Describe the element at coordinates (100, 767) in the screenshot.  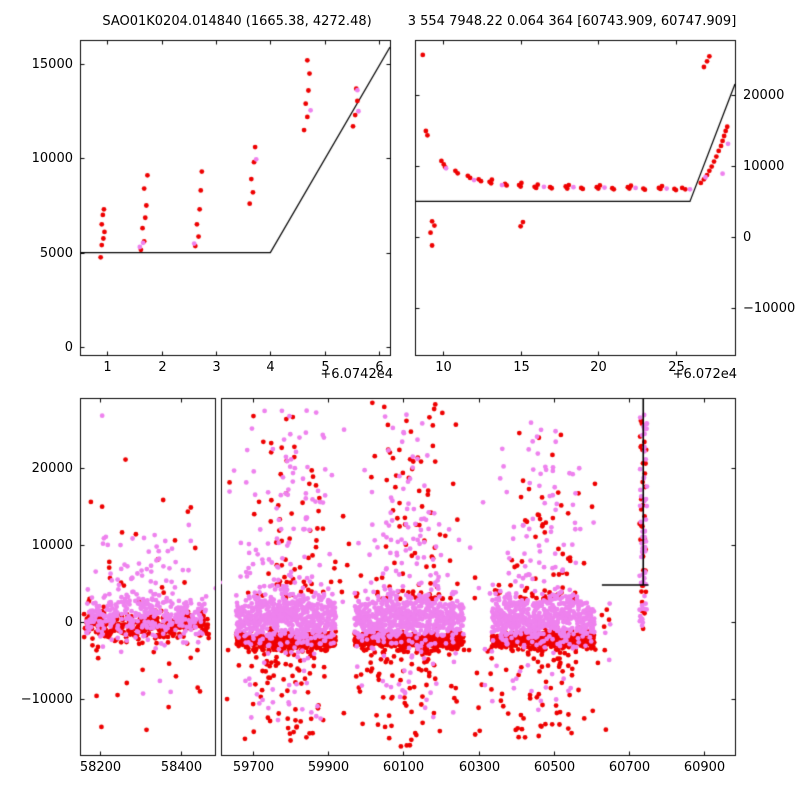
I see `x-tick-label: 58200` at that location.